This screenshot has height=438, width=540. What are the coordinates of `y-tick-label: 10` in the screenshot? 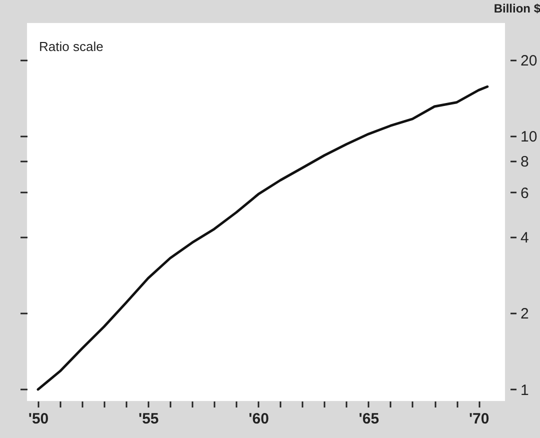 It's located at (529, 137).